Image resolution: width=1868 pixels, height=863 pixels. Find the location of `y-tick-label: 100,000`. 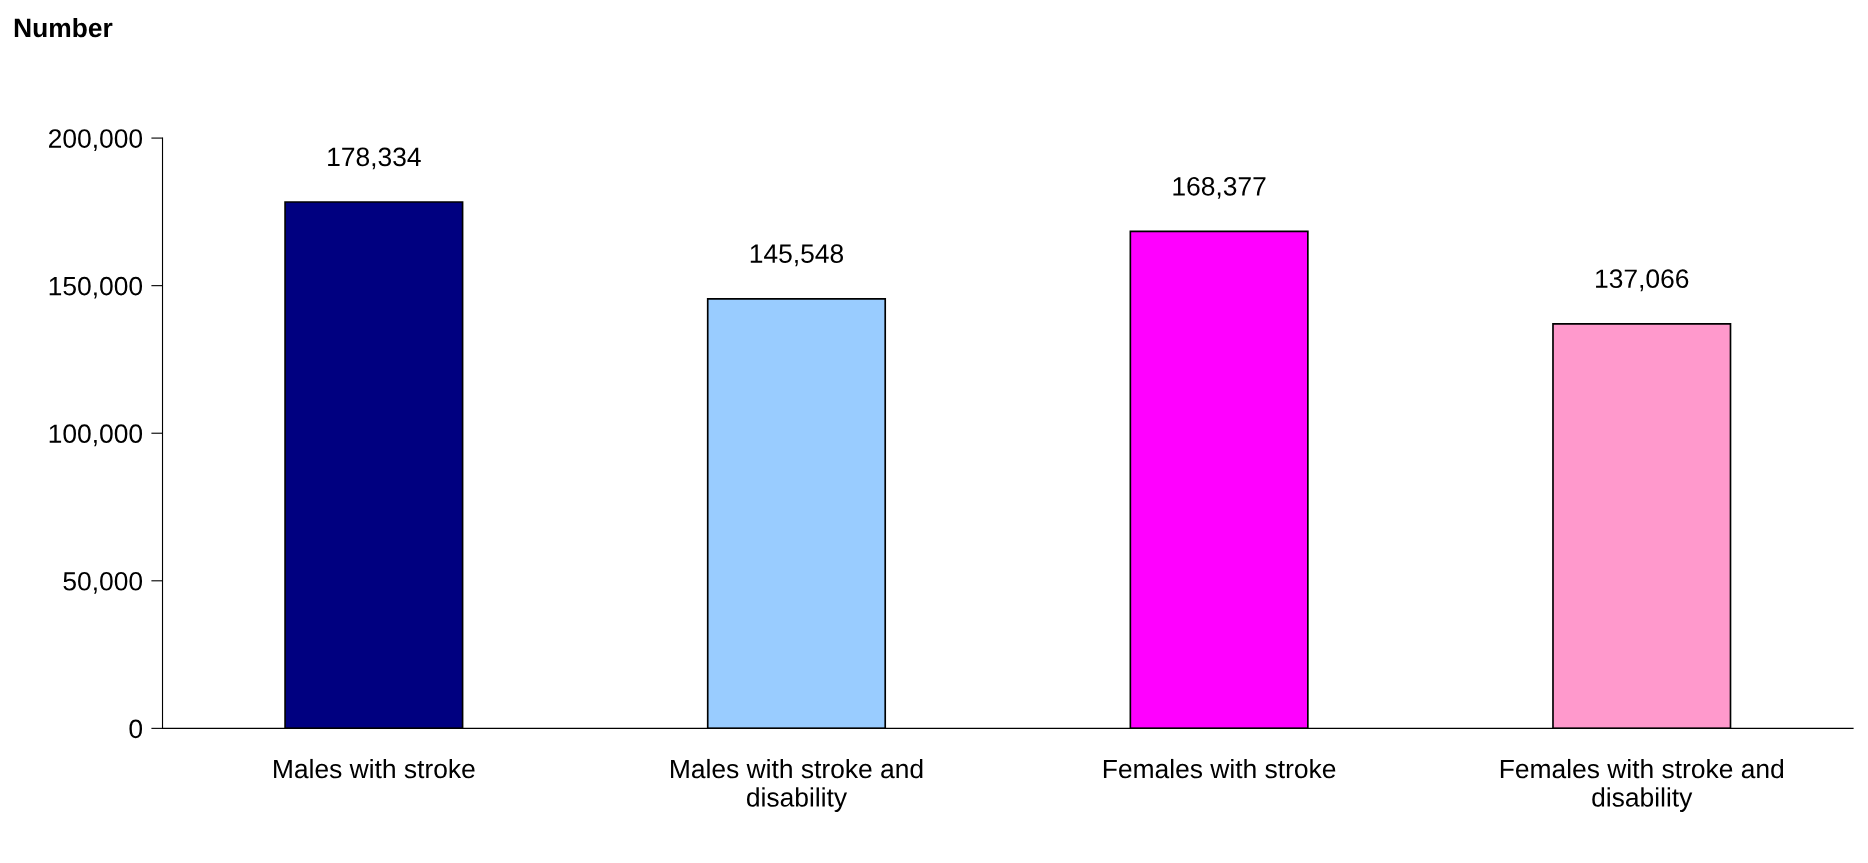

y-tick-label: 100,000 is located at coordinates (96, 435).